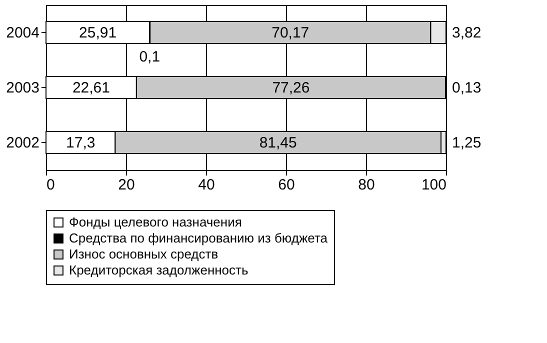 This screenshot has width=547, height=343. What do you see at coordinates (467, 88) in the screenshot?
I see `data-label: 0,13` at bounding box center [467, 88].